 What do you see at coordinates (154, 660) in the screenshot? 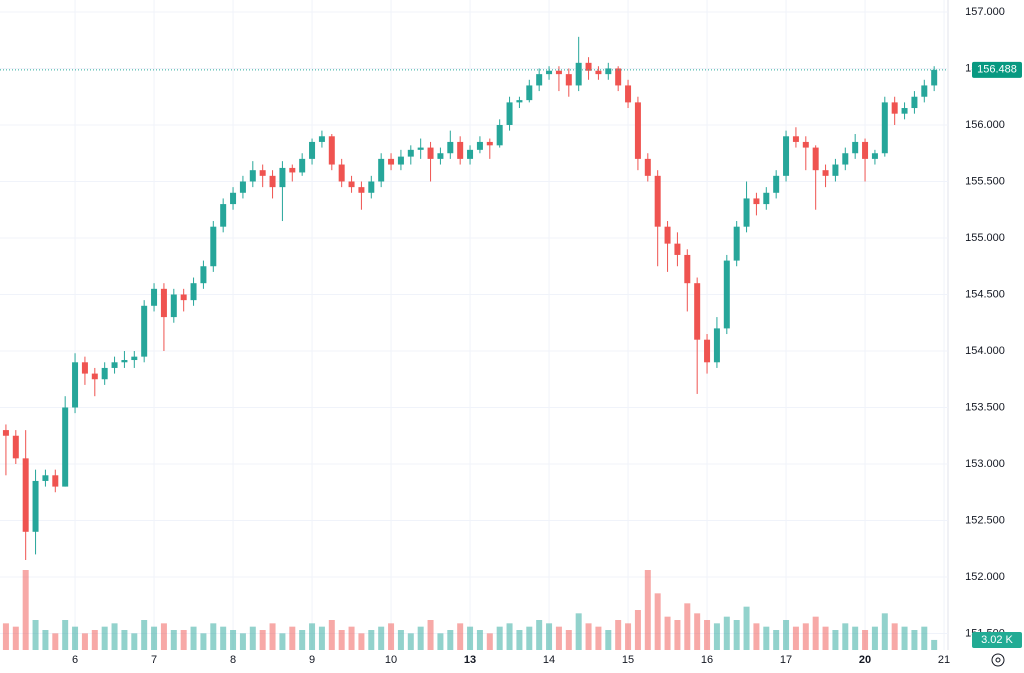
I see `x-tick-label: 7` at bounding box center [154, 660].